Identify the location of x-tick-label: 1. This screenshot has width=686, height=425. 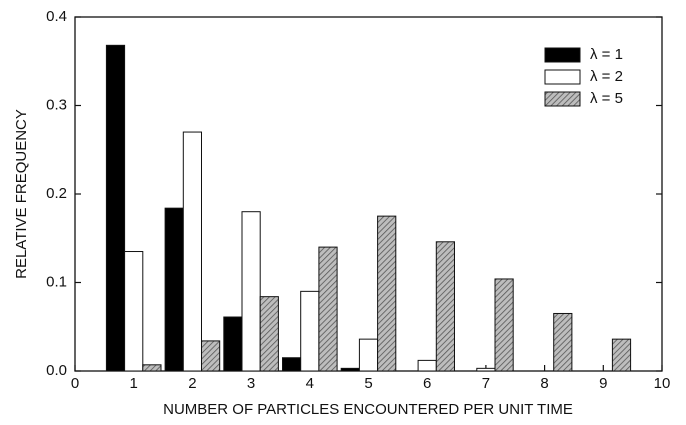
(134, 383).